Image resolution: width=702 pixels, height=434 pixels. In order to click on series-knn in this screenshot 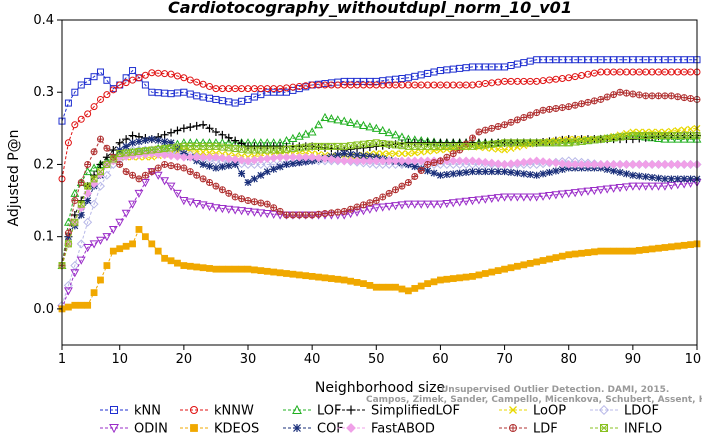, I will do `click(379, 90)`.